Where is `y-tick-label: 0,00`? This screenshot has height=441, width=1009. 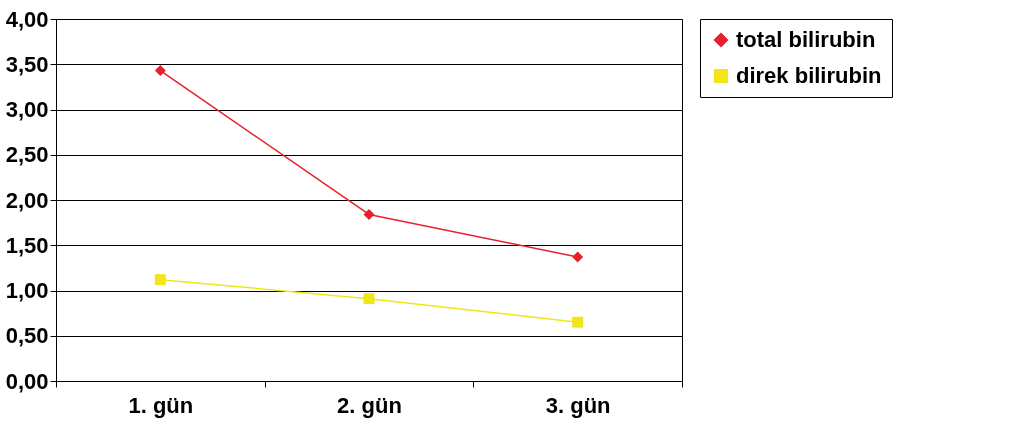
y-tick-label: 0,00 is located at coordinates (27, 381).